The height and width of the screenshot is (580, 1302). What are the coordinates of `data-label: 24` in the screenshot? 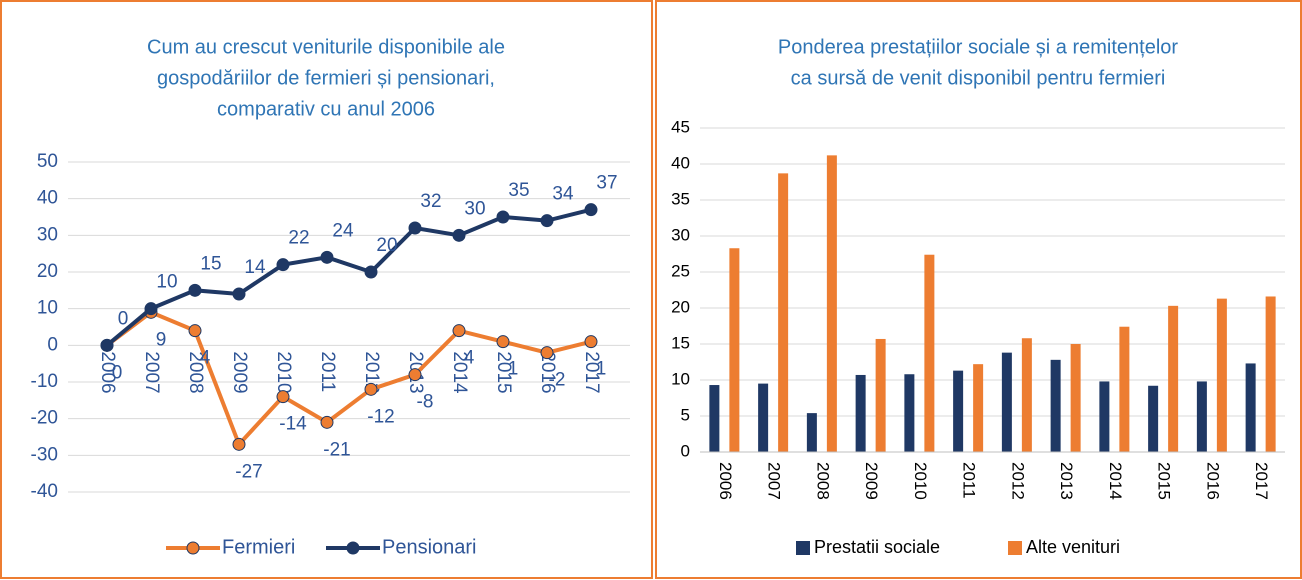 It's located at (343, 230).